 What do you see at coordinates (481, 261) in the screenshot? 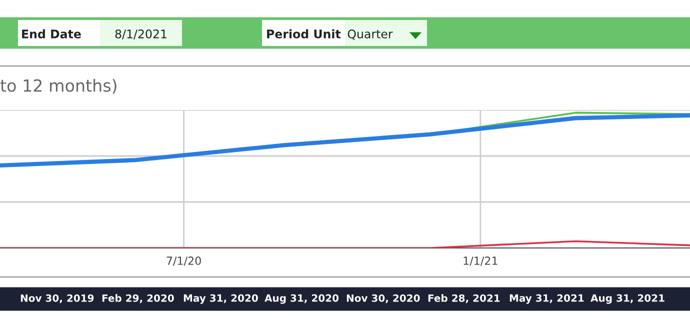
I see `x-tick-label: 1/1/21` at bounding box center [481, 261].